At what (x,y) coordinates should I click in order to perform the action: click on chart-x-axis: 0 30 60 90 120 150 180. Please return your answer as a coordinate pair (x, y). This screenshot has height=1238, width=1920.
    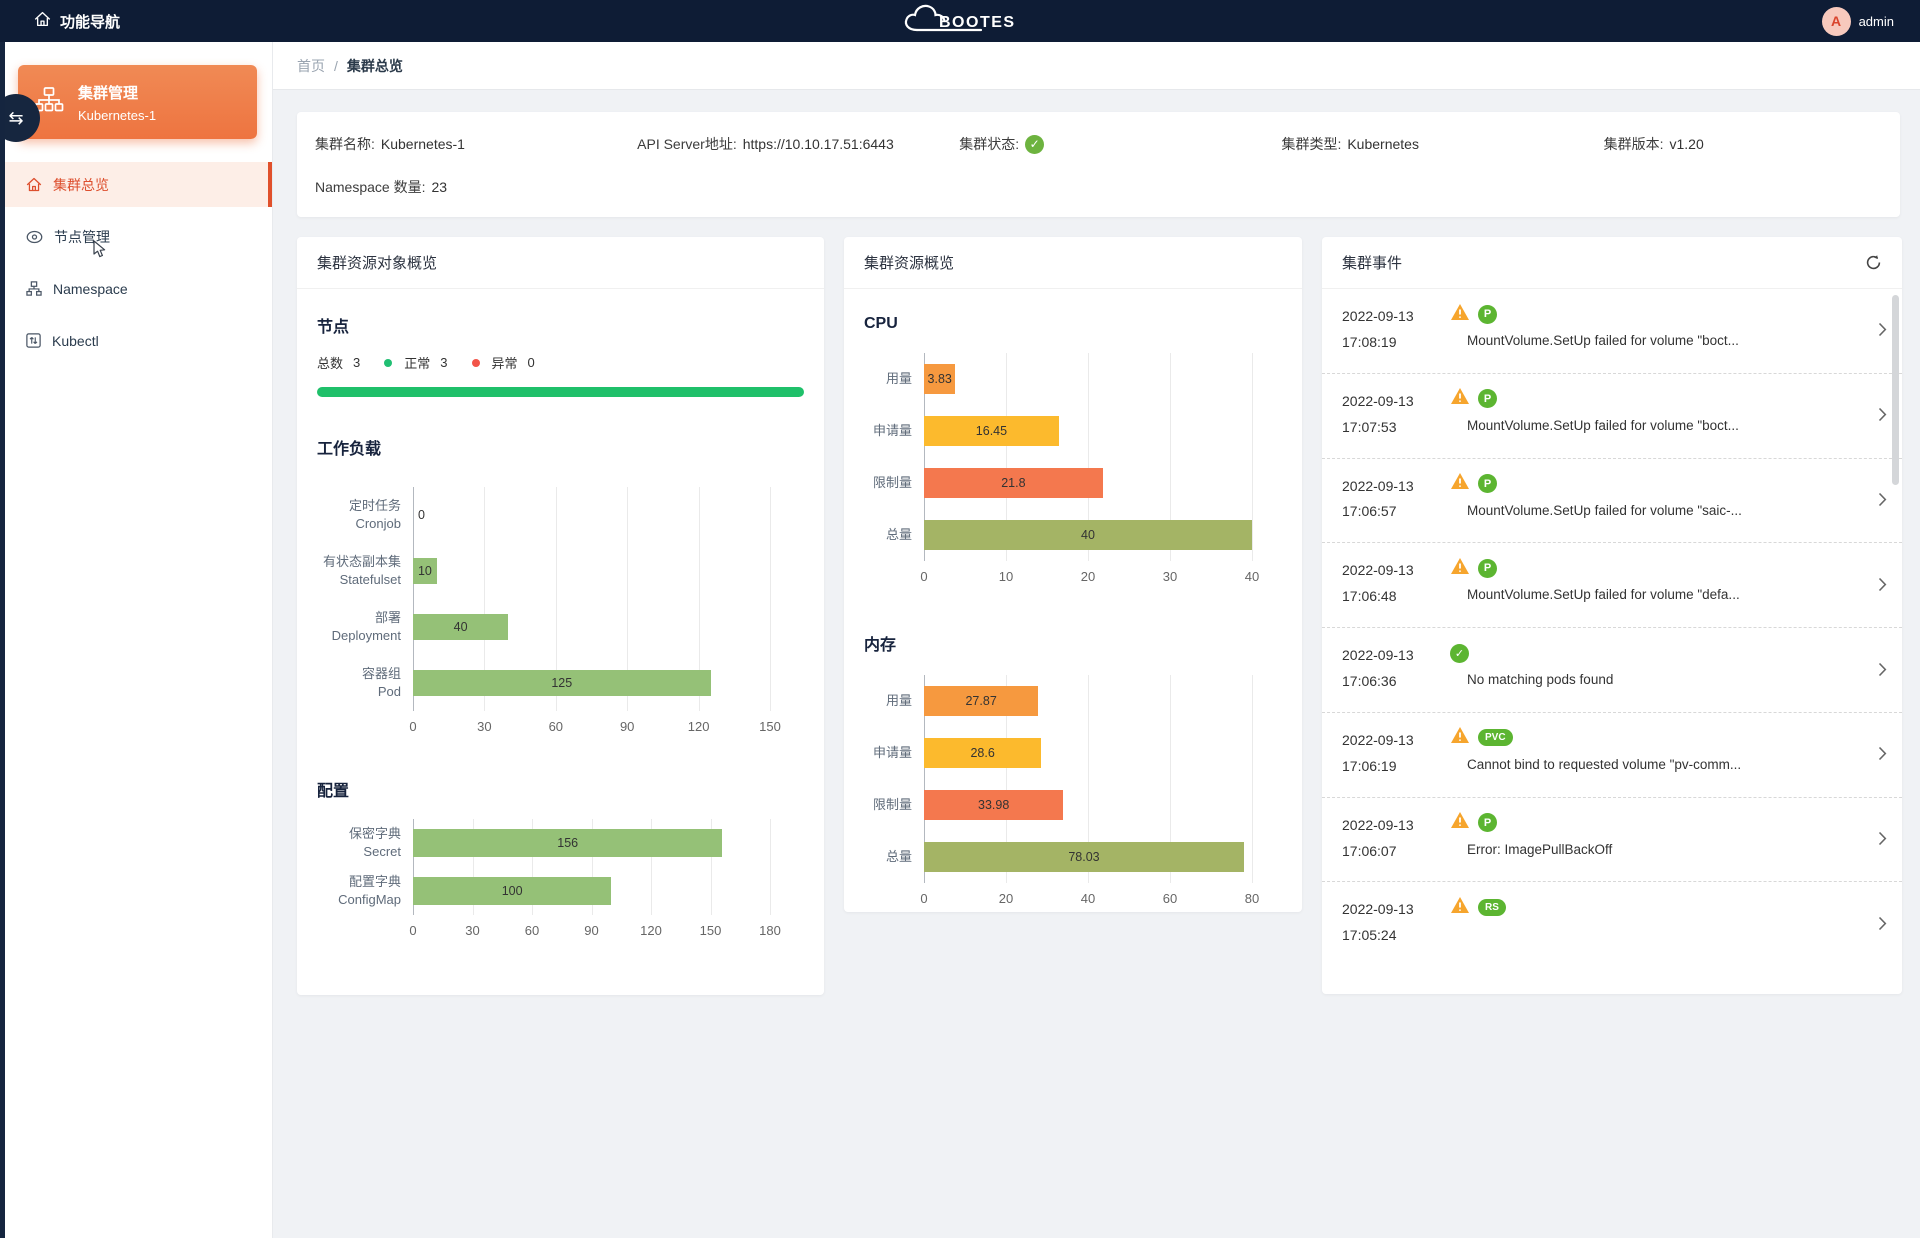
    Looking at the image, I should click on (595, 930).